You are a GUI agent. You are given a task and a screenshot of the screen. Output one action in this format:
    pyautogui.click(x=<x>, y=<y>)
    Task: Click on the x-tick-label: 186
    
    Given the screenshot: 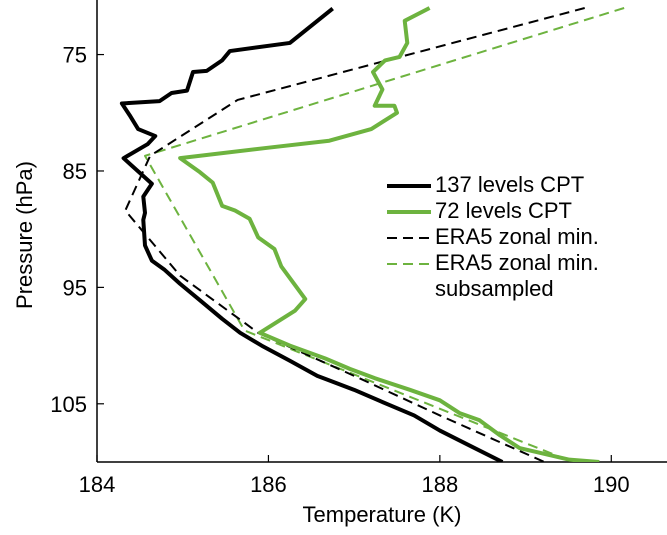 What is the action you would take?
    pyautogui.click(x=268, y=484)
    